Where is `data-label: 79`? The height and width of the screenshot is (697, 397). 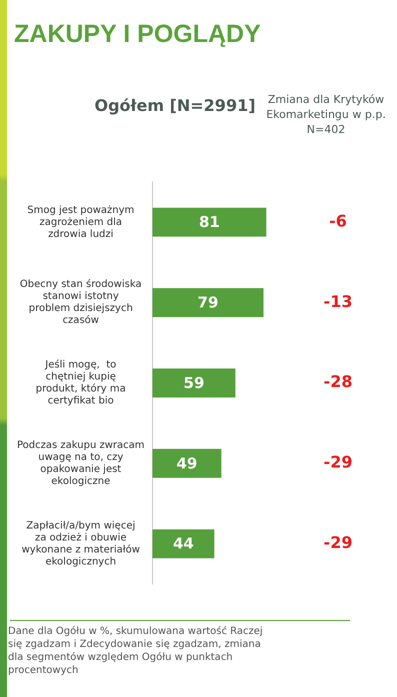 data-label: 79 is located at coordinates (208, 302).